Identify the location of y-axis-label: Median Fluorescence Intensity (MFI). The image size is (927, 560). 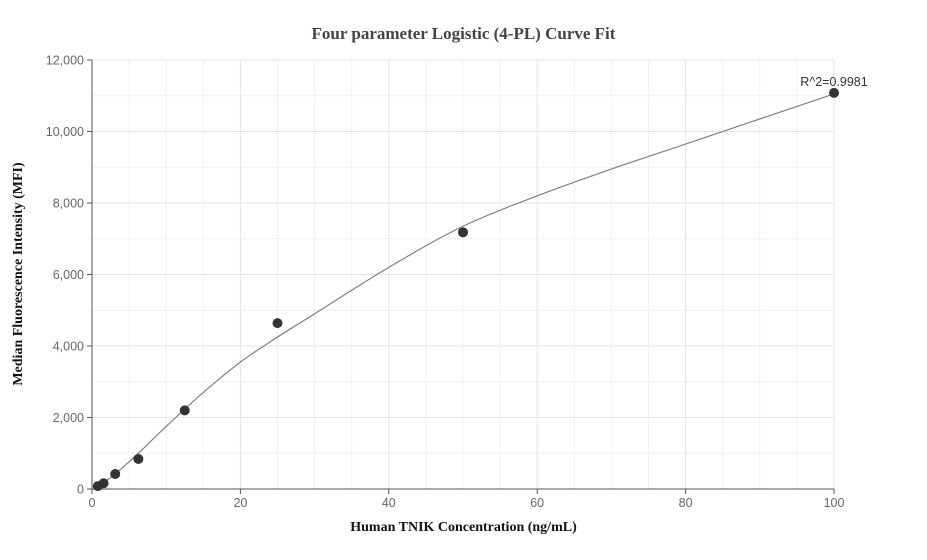
(18, 274).